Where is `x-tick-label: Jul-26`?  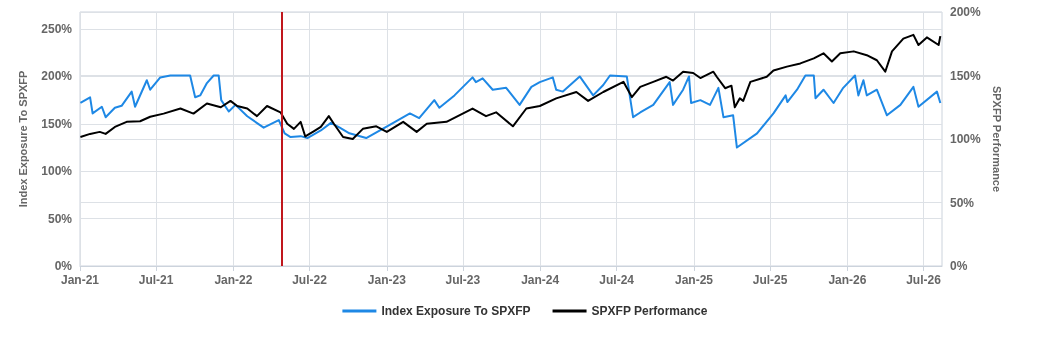
x-tick-label: Jul-26 is located at coordinates (924, 280).